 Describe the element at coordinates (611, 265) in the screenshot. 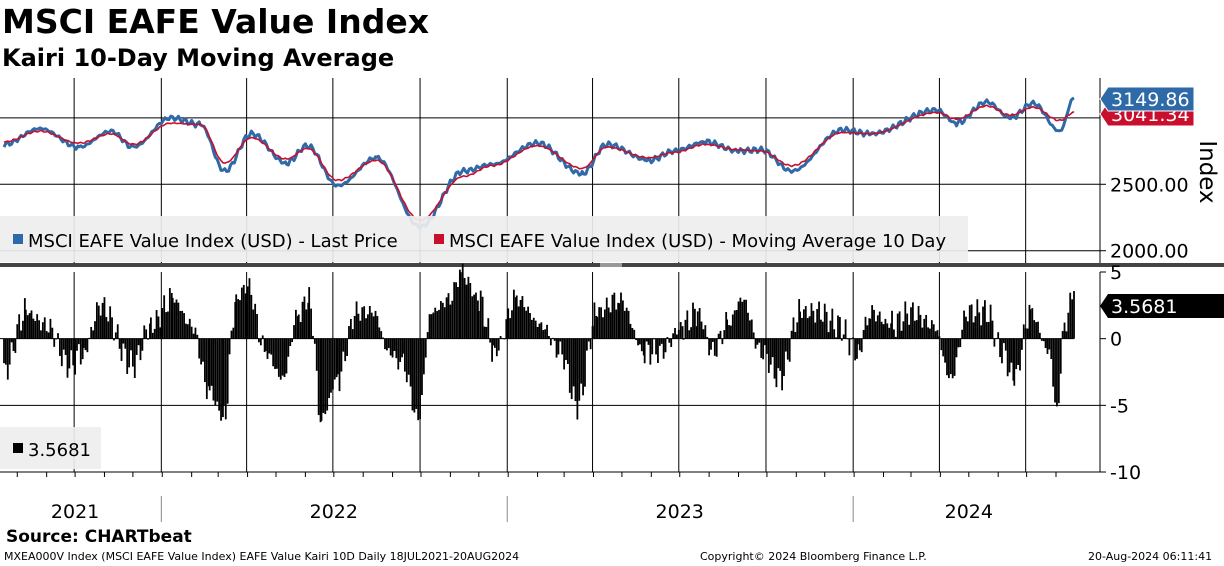

I see `panel-divider-grip` at that location.